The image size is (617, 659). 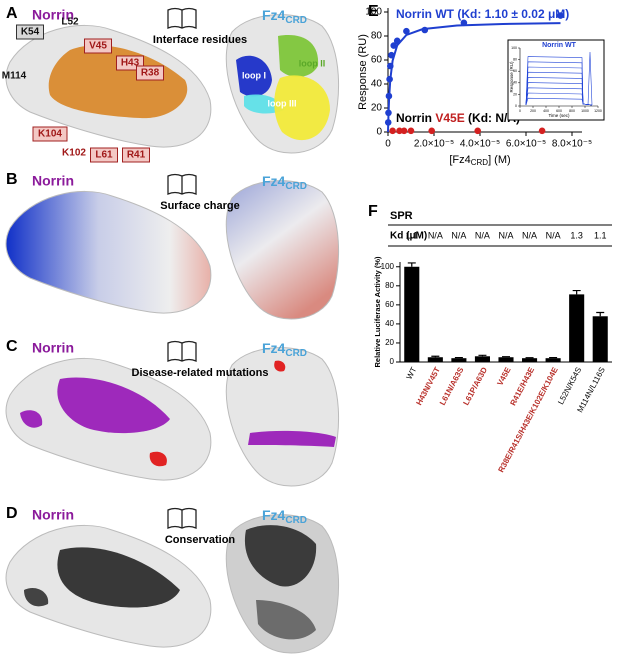 What do you see at coordinates (434, 144) in the screenshot?
I see `x-tick-label: 2.0×10⁻⁵` at bounding box center [434, 144].